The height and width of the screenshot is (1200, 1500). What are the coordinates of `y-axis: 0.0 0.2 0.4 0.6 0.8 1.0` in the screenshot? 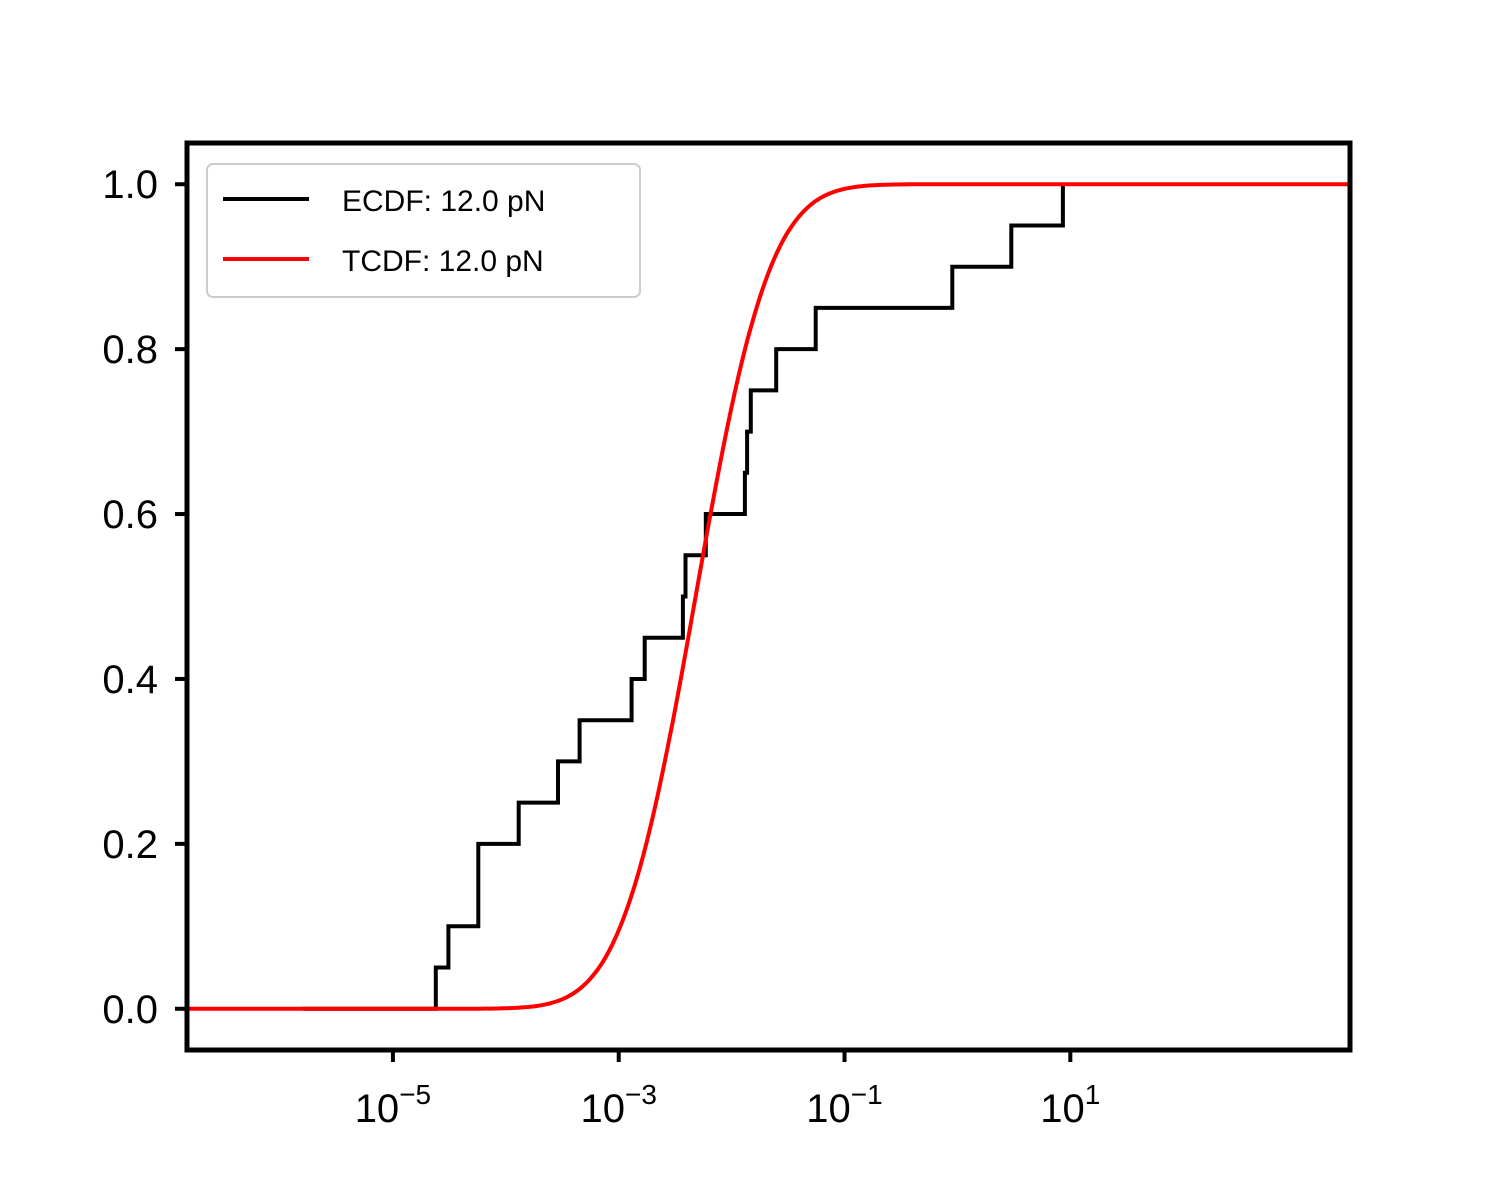 It's located at (144, 597).